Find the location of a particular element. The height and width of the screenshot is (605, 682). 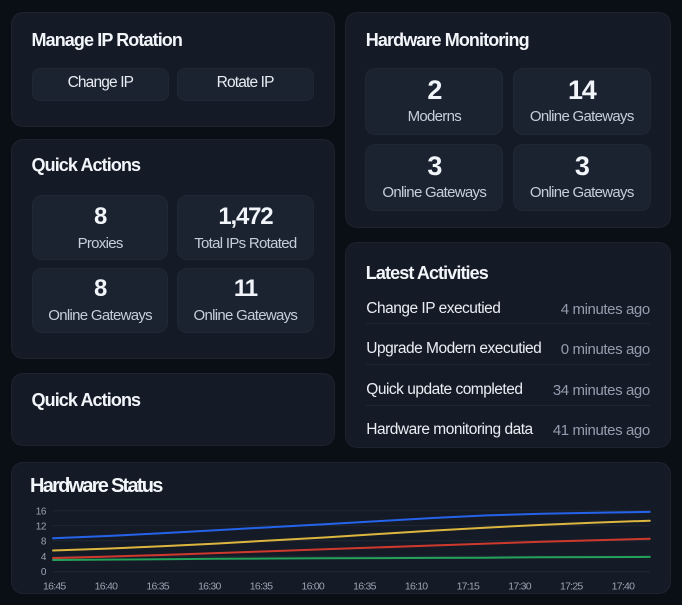

svg-text: 16:40 is located at coordinates (106, 586).